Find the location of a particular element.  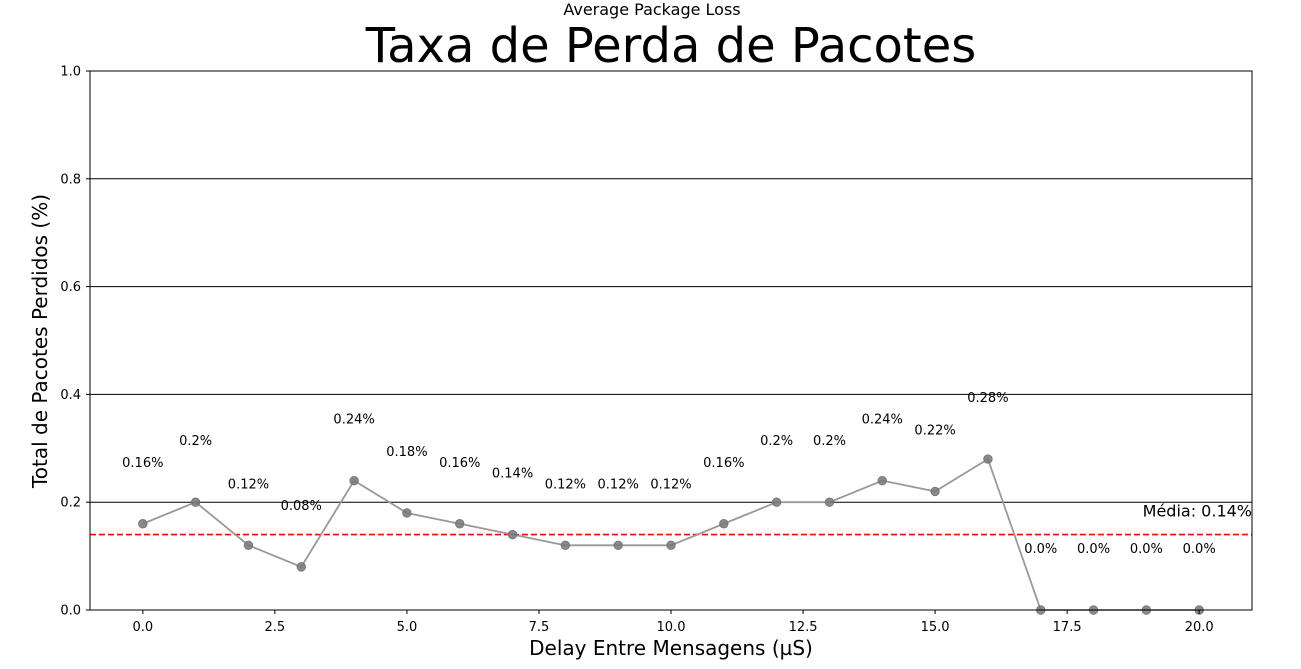

chart-title: Taxa de Perda de Pacotes is located at coordinates (671, 46).